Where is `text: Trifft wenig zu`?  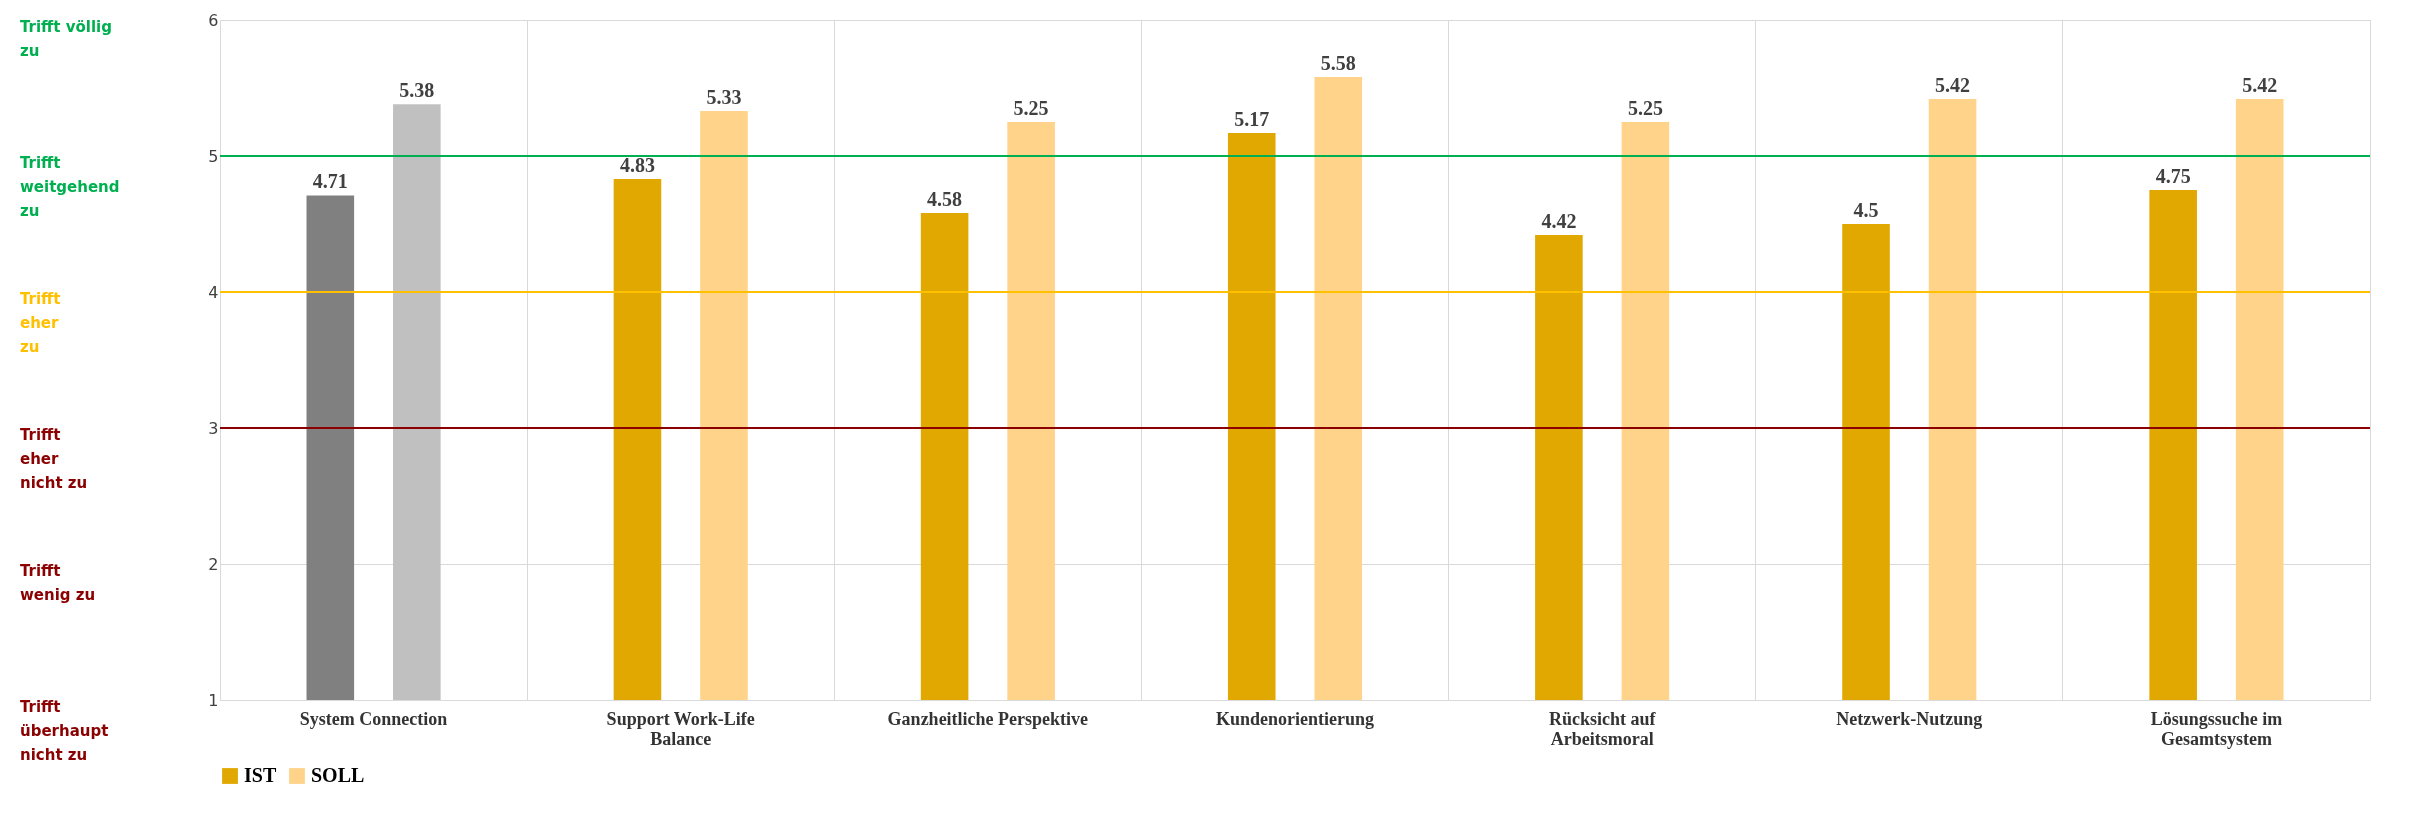 text: Trifft wenig zu is located at coordinates (58, 583).